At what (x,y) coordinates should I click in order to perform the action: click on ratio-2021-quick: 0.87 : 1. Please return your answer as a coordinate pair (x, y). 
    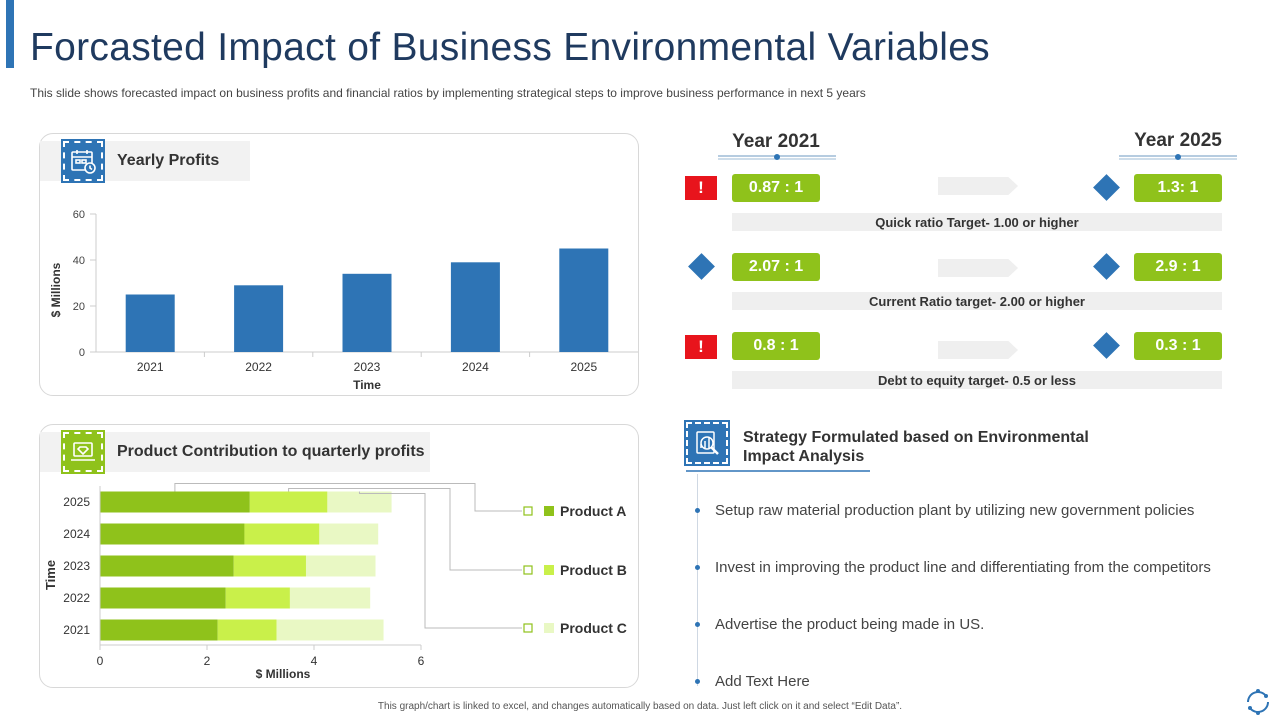
    Looking at the image, I should click on (776, 188).